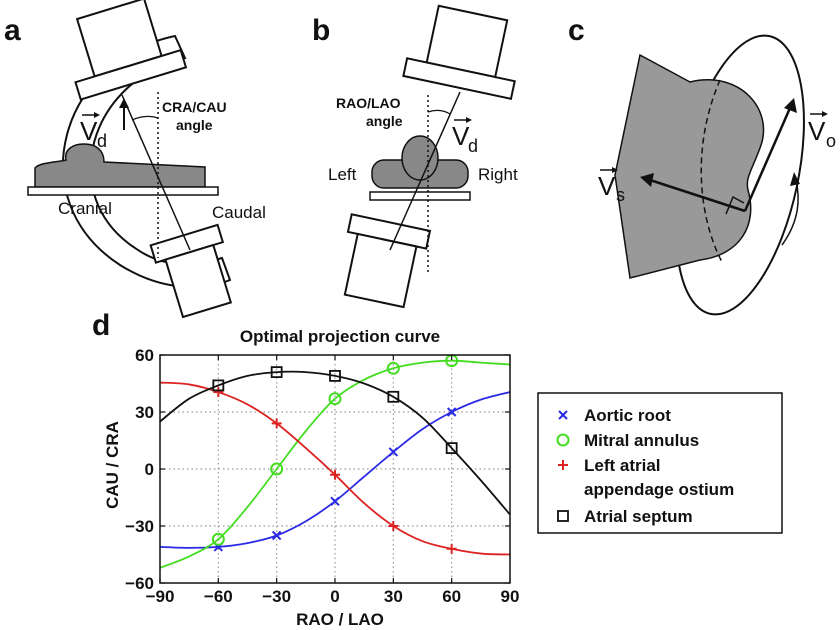 Image resolution: width=840 pixels, height=630 pixels. I want to click on x-tick-label: 60, so click(451, 596).